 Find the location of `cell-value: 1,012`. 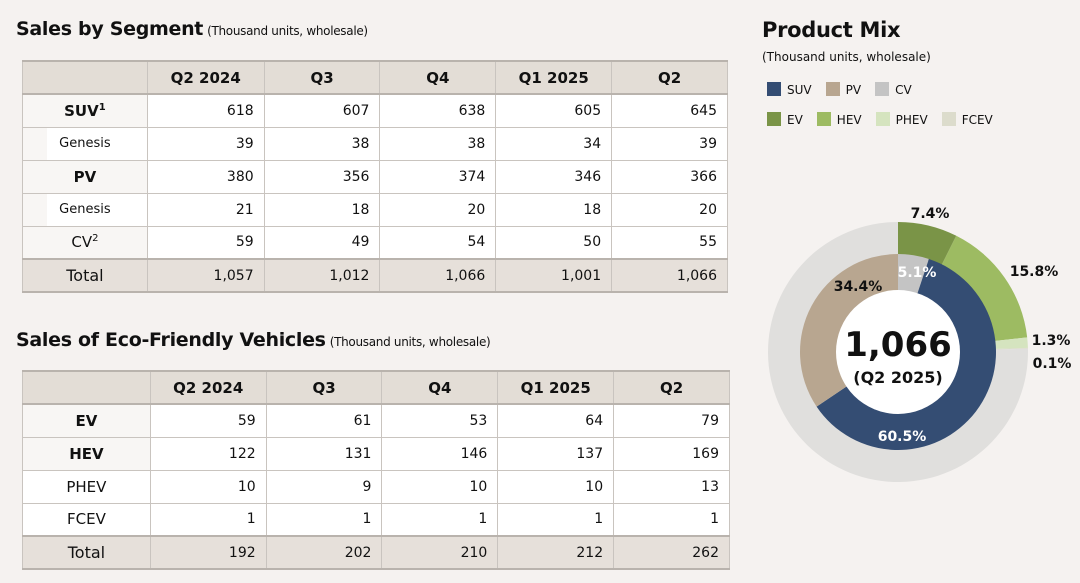

cell-value: 1,012 is located at coordinates (322, 275).